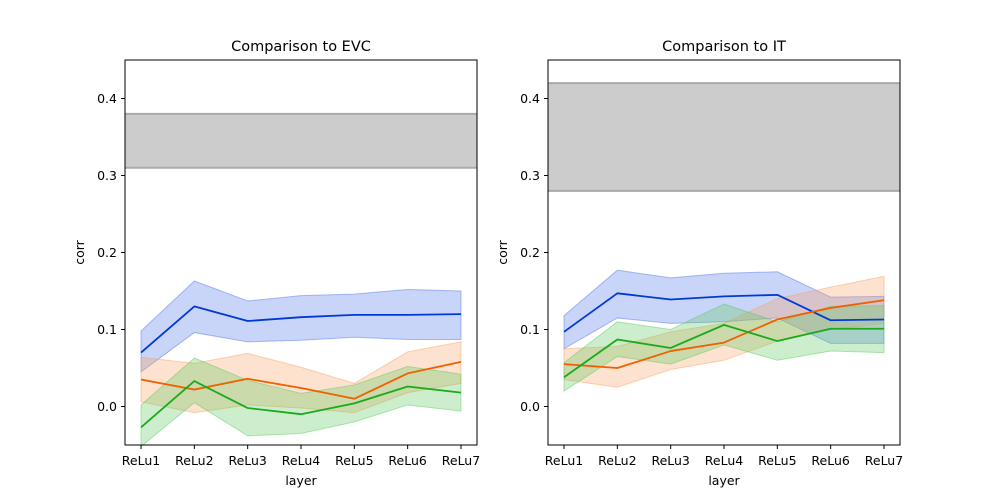 The image size is (1000, 500). What do you see at coordinates (830, 460) in the screenshot?
I see `chart-it-xtick-label: ReLu6` at bounding box center [830, 460].